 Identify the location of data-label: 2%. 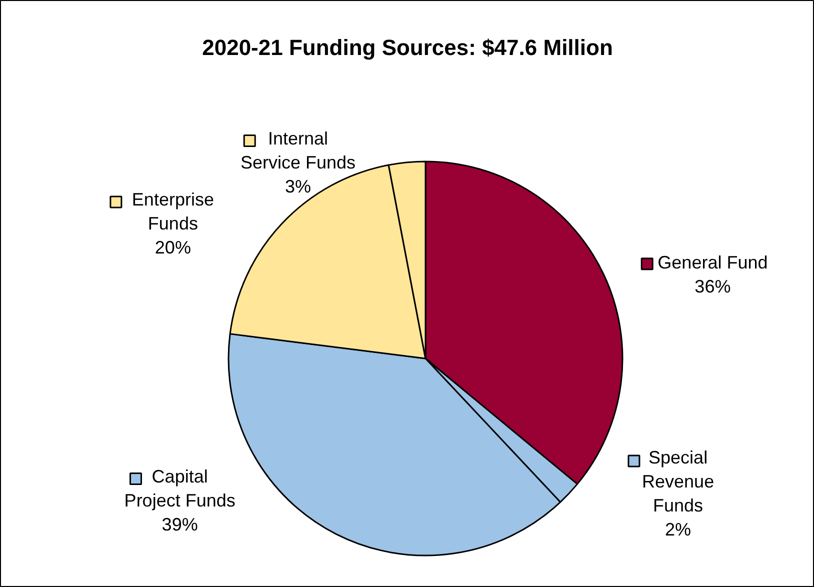
(678, 529).